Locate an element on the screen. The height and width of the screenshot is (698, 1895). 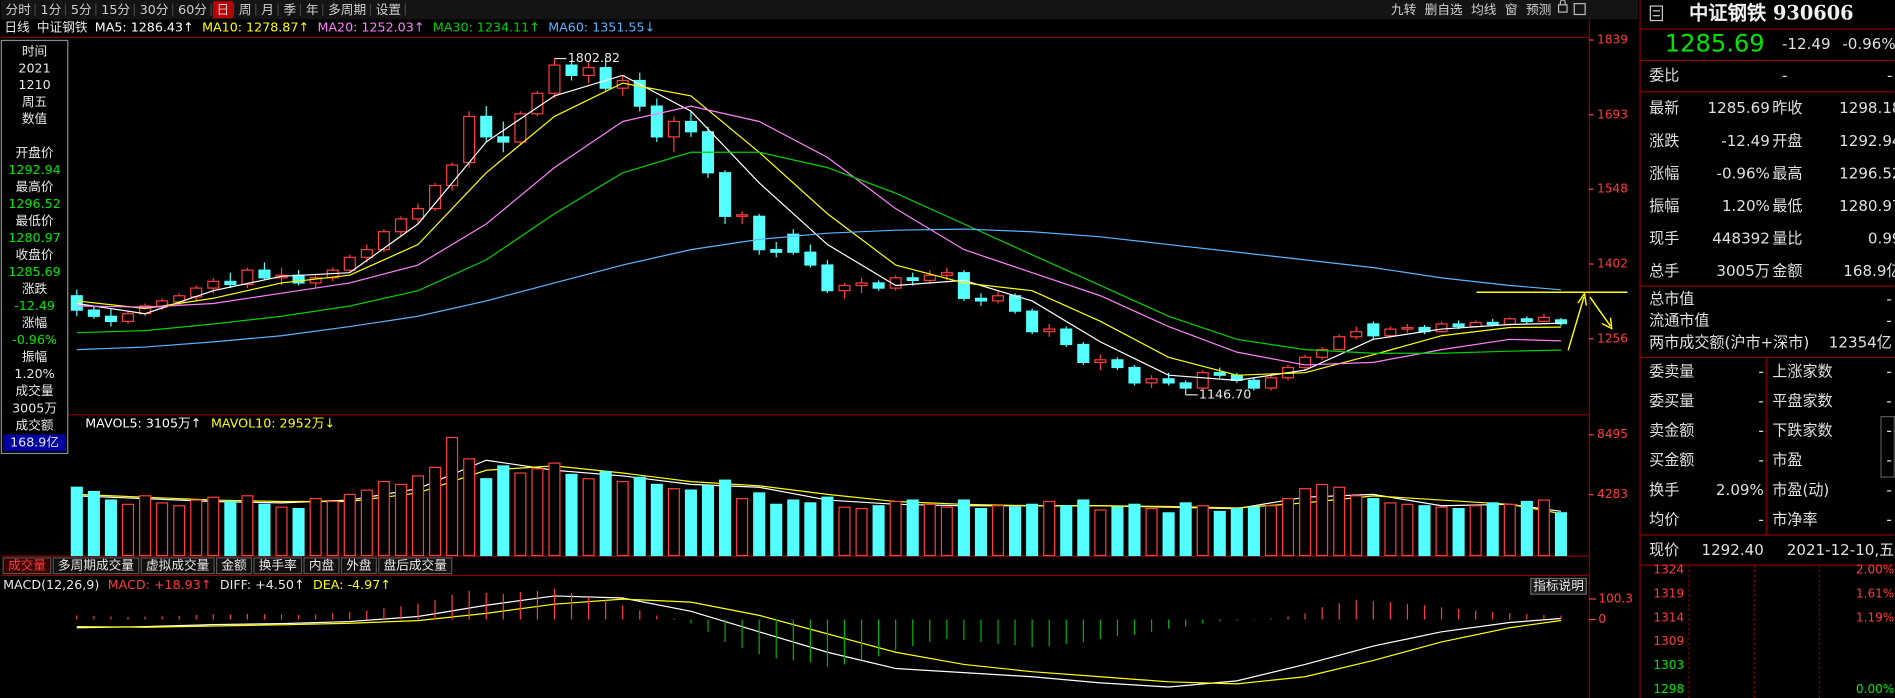
tab: 外盘 is located at coordinates (359, 564).